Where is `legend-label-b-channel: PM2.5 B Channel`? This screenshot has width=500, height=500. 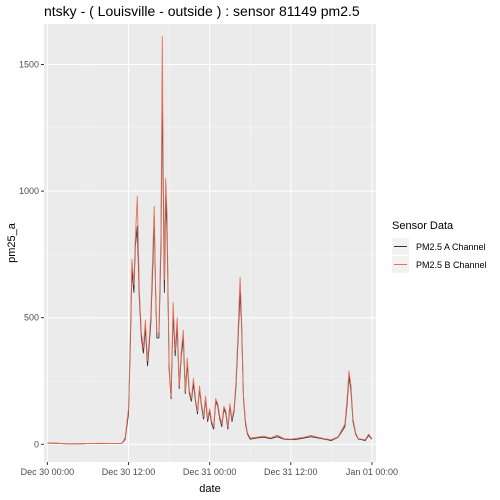
legend-label-b-channel: PM2.5 B Channel is located at coordinates (451, 264).